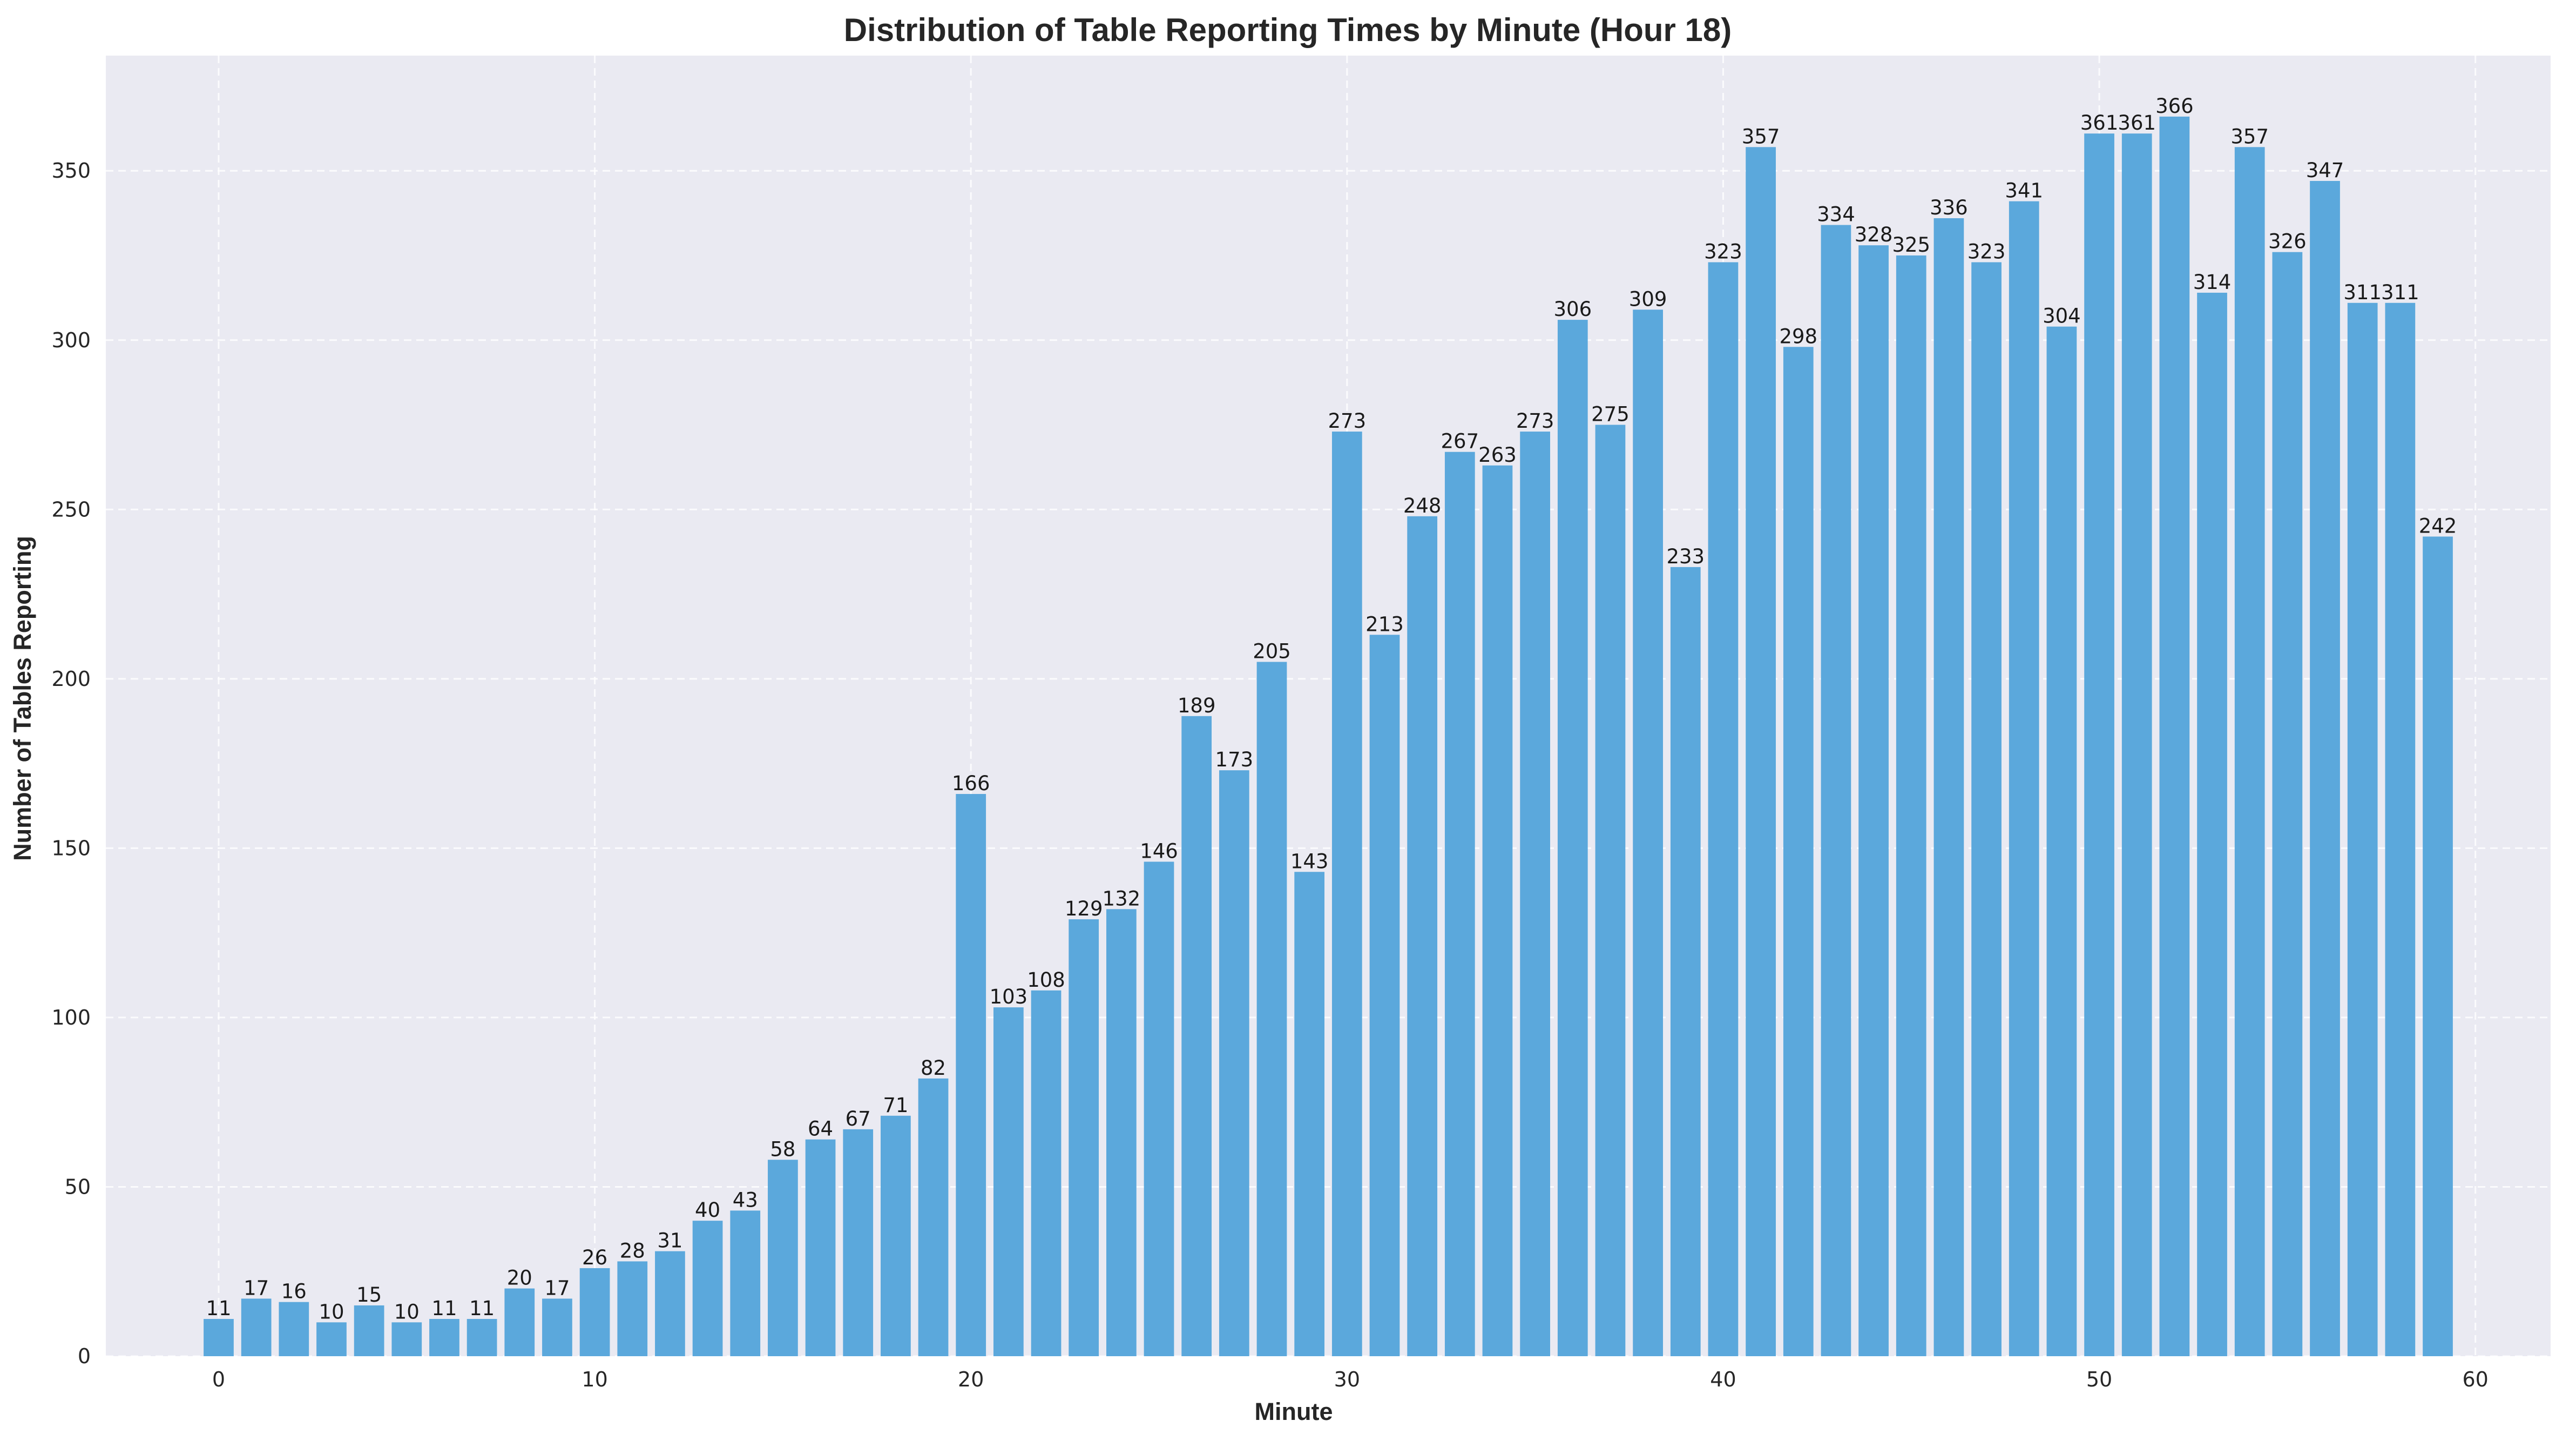  What do you see at coordinates (783, 1149) in the screenshot?
I see `bar-value-label: 58` at bounding box center [783, 1149].